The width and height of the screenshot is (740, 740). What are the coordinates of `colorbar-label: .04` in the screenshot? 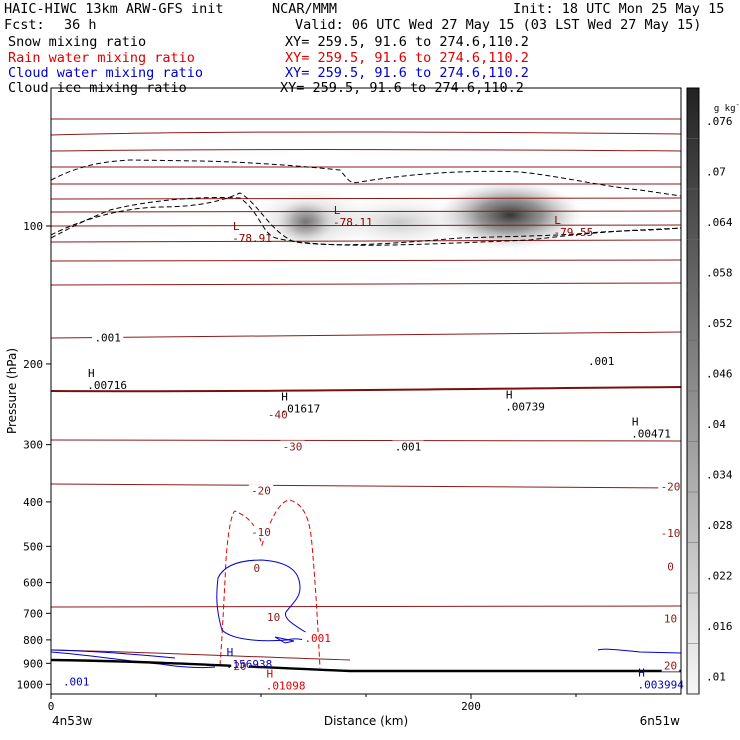 It's located at (716, 424).